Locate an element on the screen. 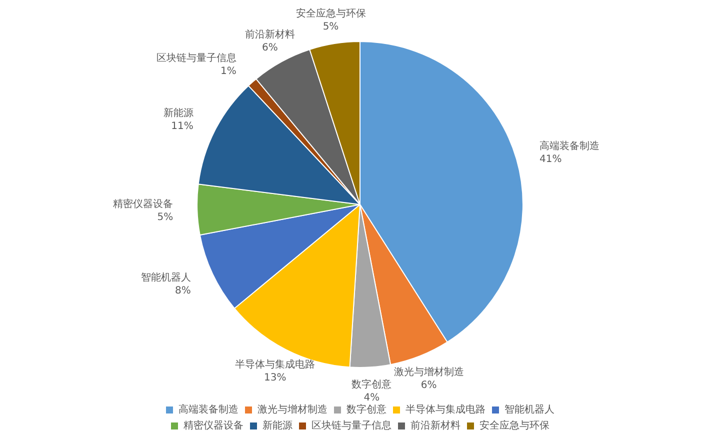 Image resolution: width=720 pixels, height=445 pixels. data-label: 13% is located at coordinates (275, 378).